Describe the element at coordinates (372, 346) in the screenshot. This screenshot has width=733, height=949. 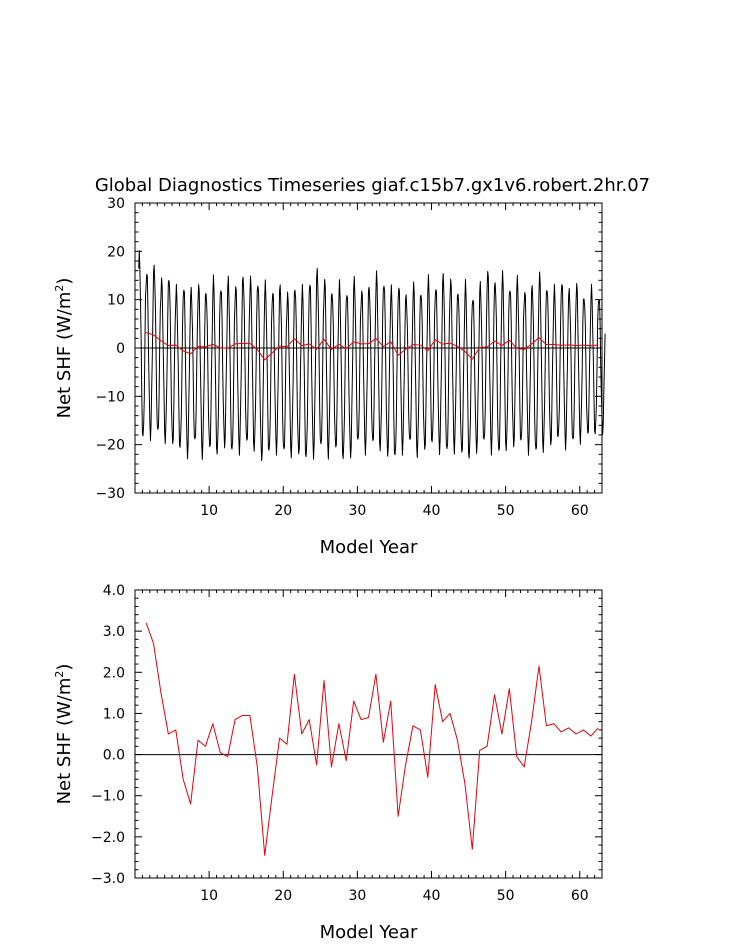
I see `series-line-annual` at that location.